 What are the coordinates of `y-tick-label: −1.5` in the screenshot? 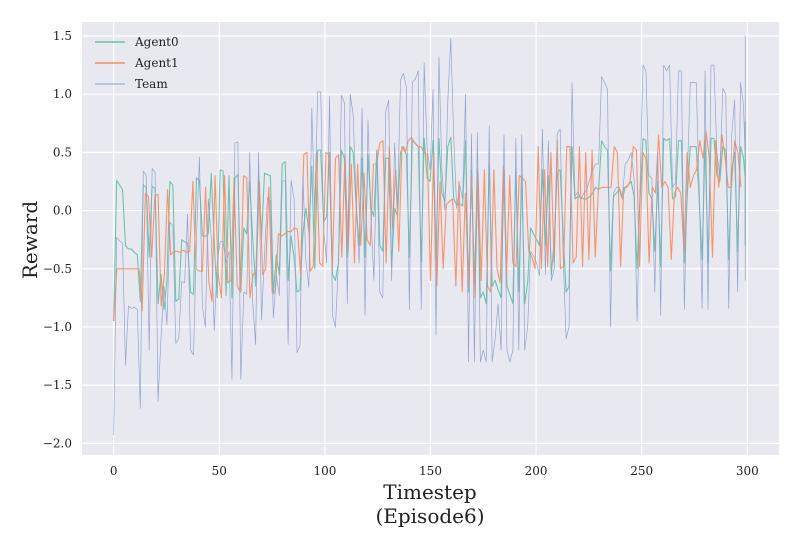 It's located at (57, 385).